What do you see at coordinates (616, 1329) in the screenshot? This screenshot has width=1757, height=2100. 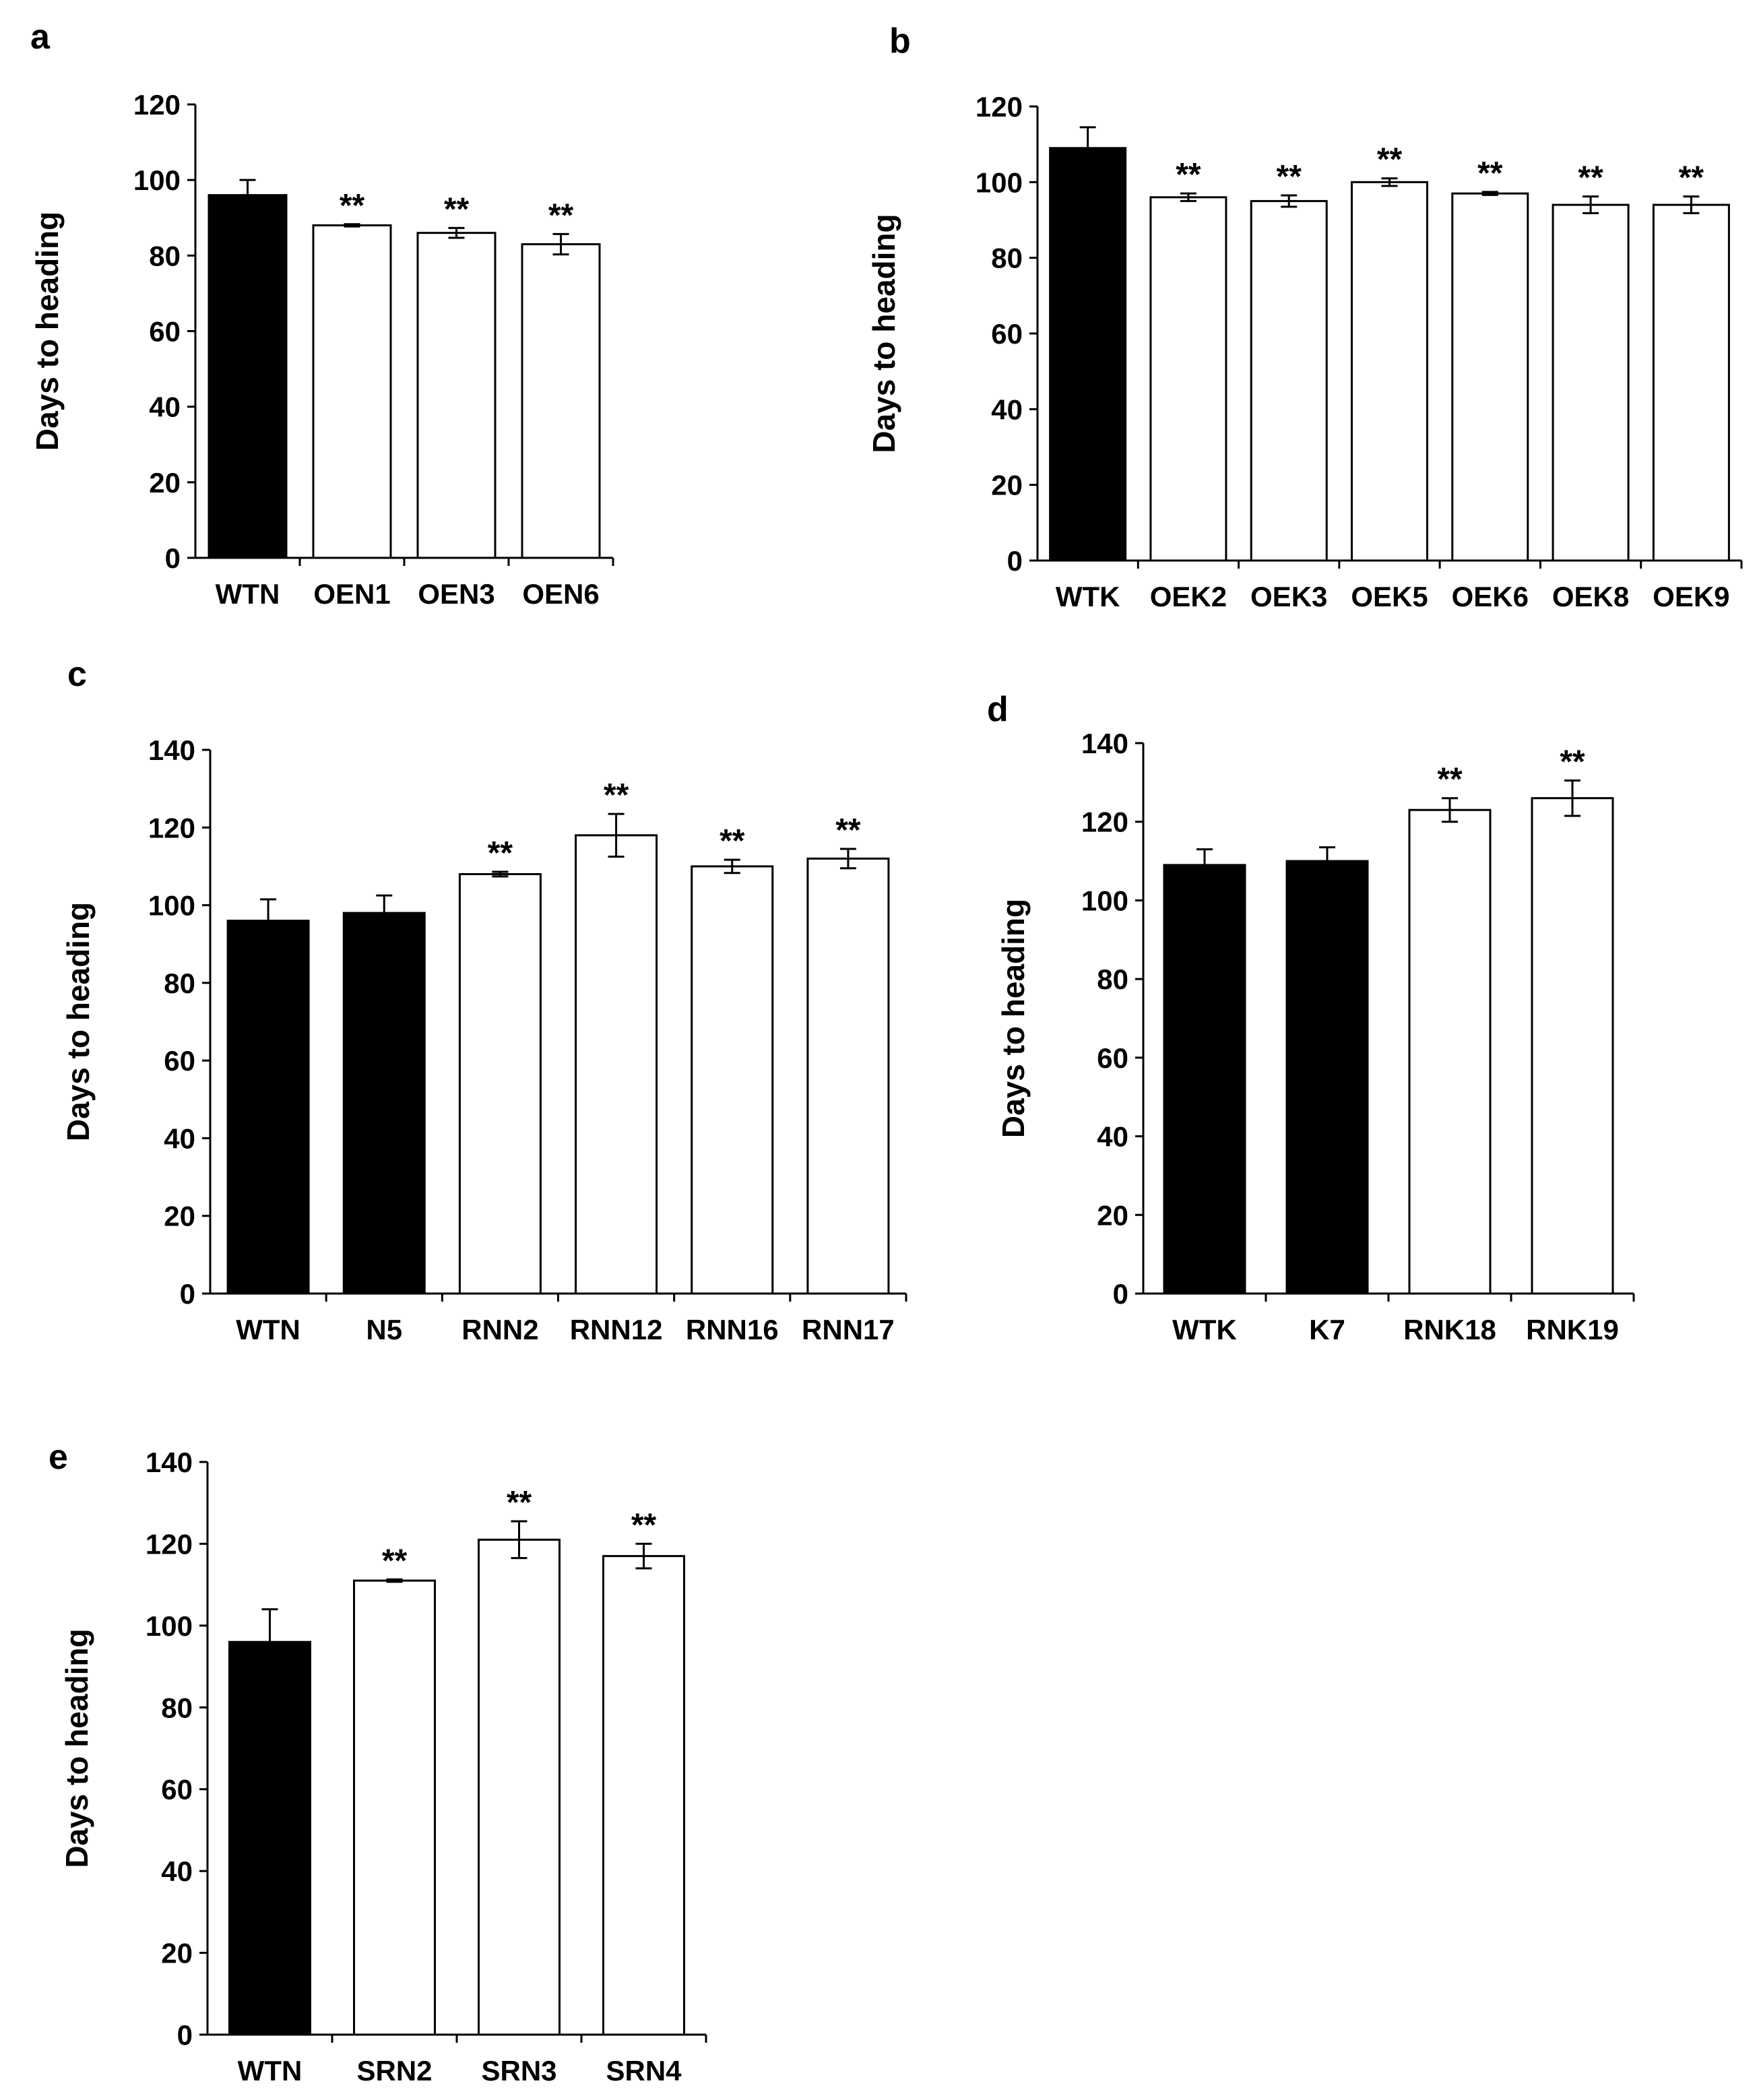 I see `x-tick-label: RNN12` at bounding box center [616, 1329].